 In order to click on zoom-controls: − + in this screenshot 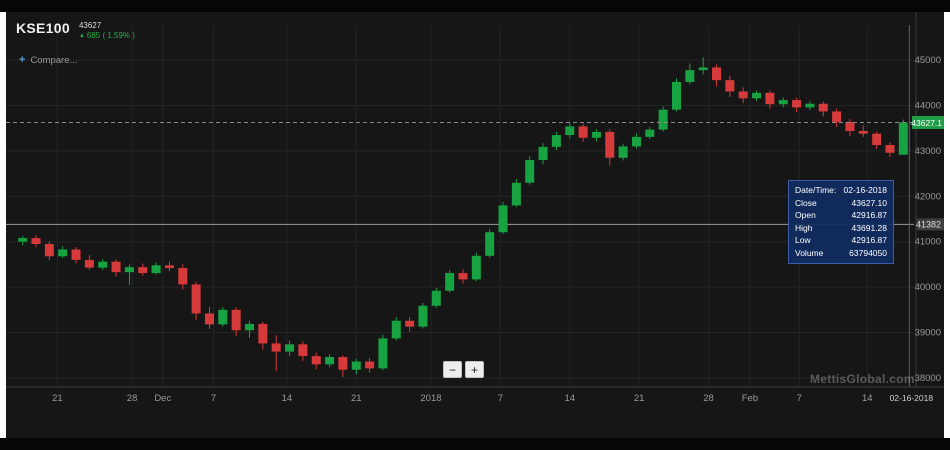, I will do `click(463, 369)`.